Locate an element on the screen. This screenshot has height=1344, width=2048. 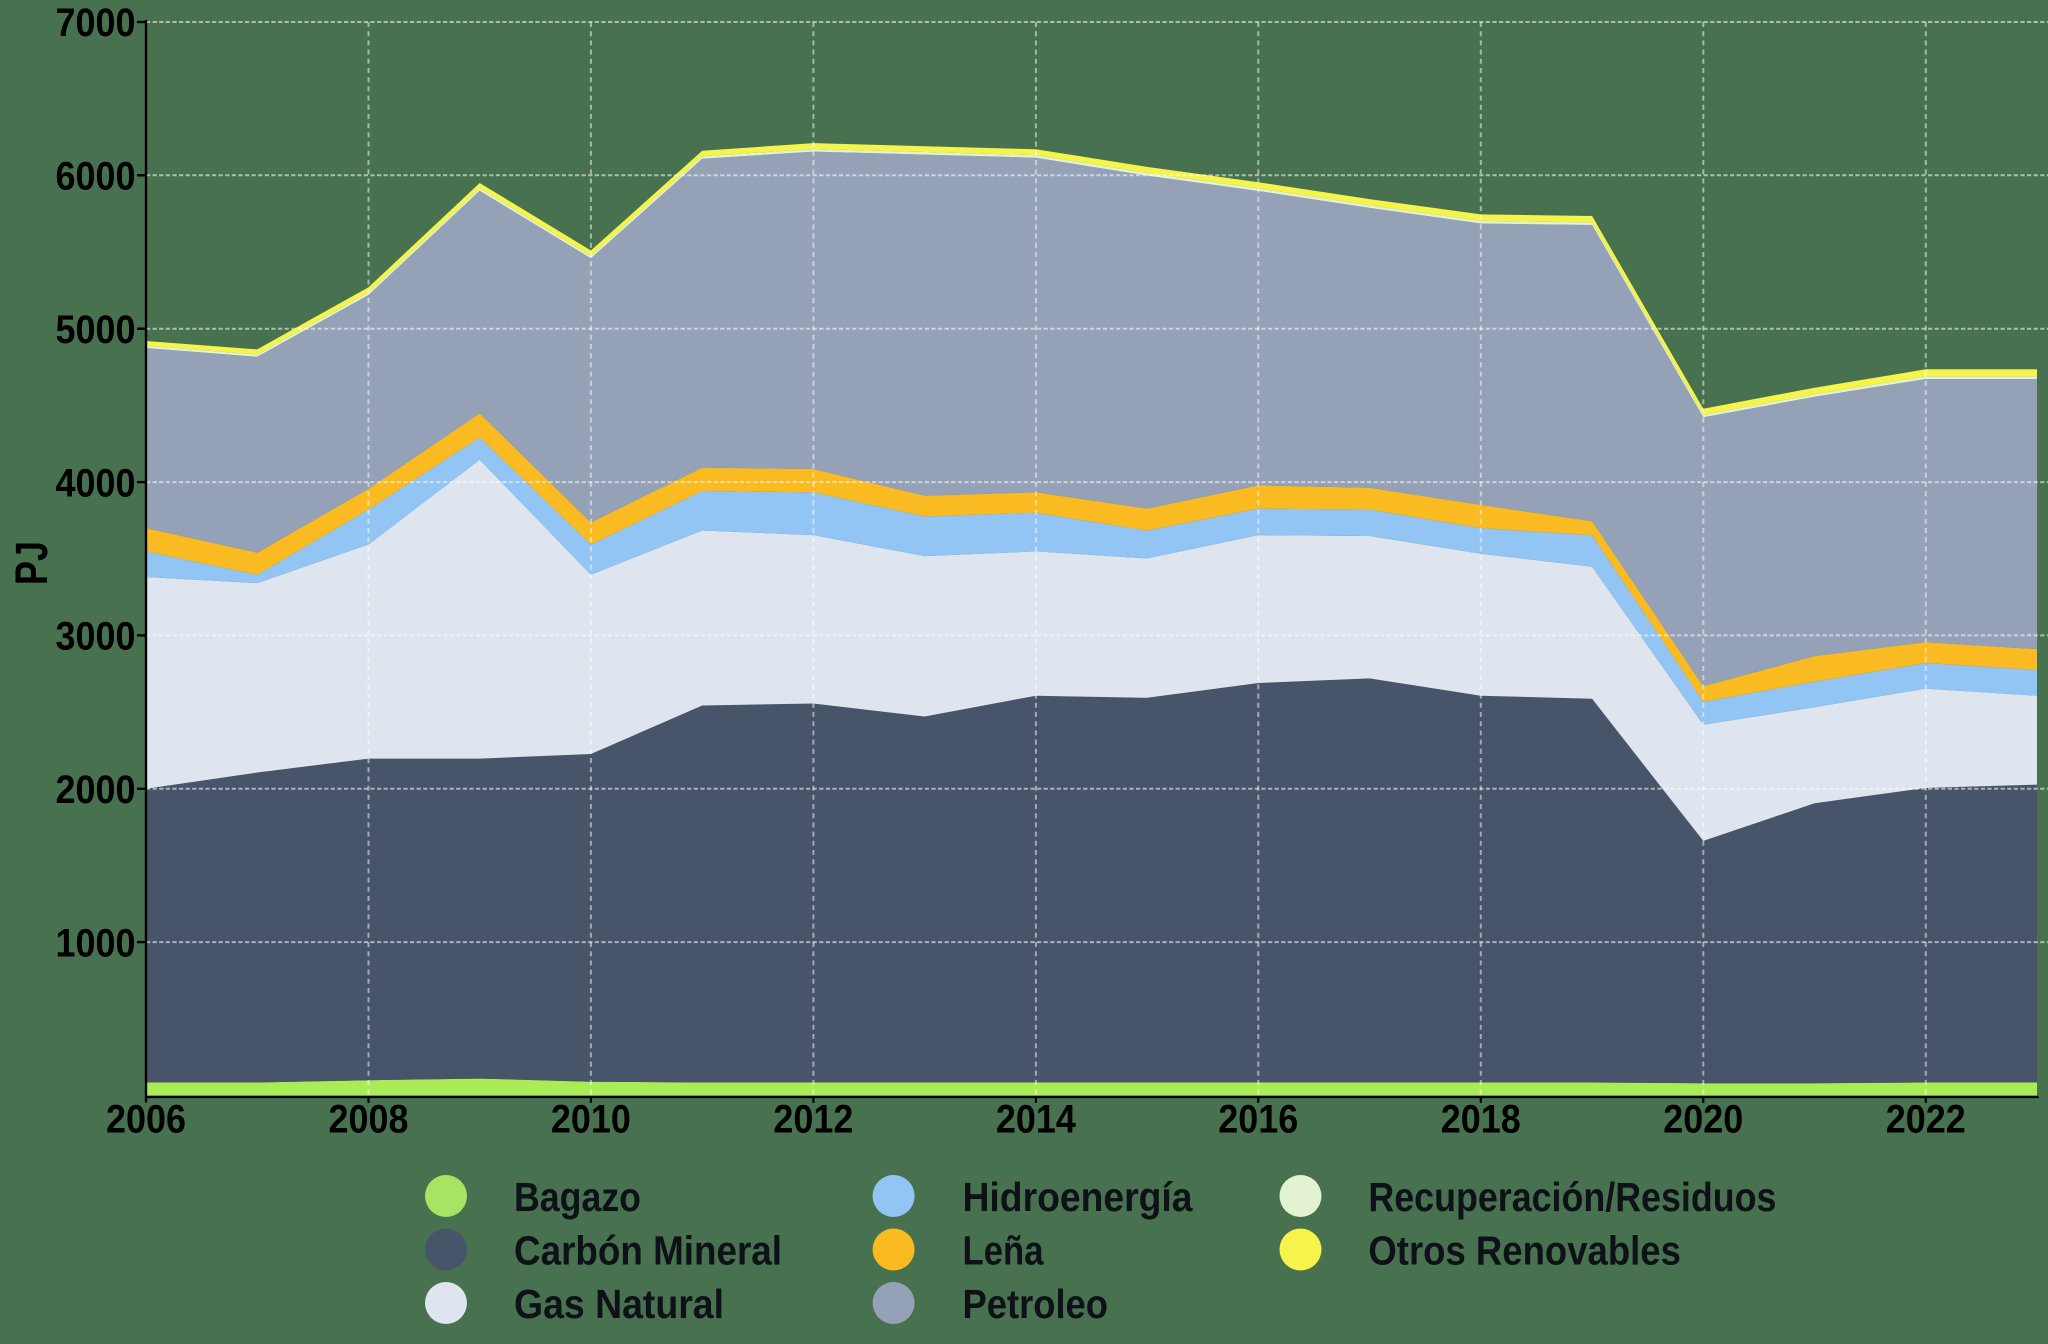
svg-text: 7000 is located at coordinates (96, 23).